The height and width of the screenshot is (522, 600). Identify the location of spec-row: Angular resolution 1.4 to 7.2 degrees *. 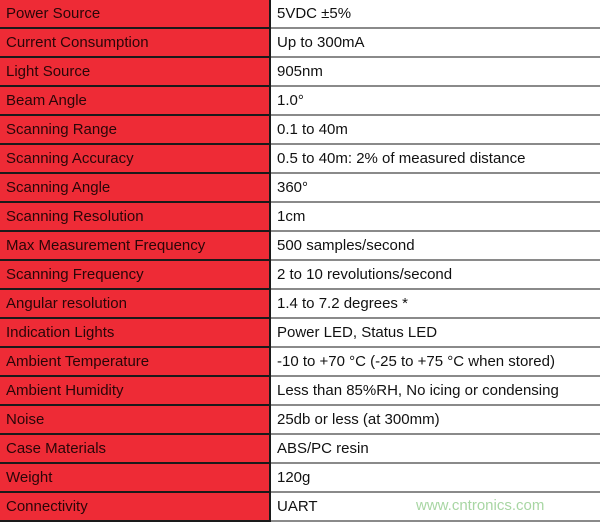
(300, 304).